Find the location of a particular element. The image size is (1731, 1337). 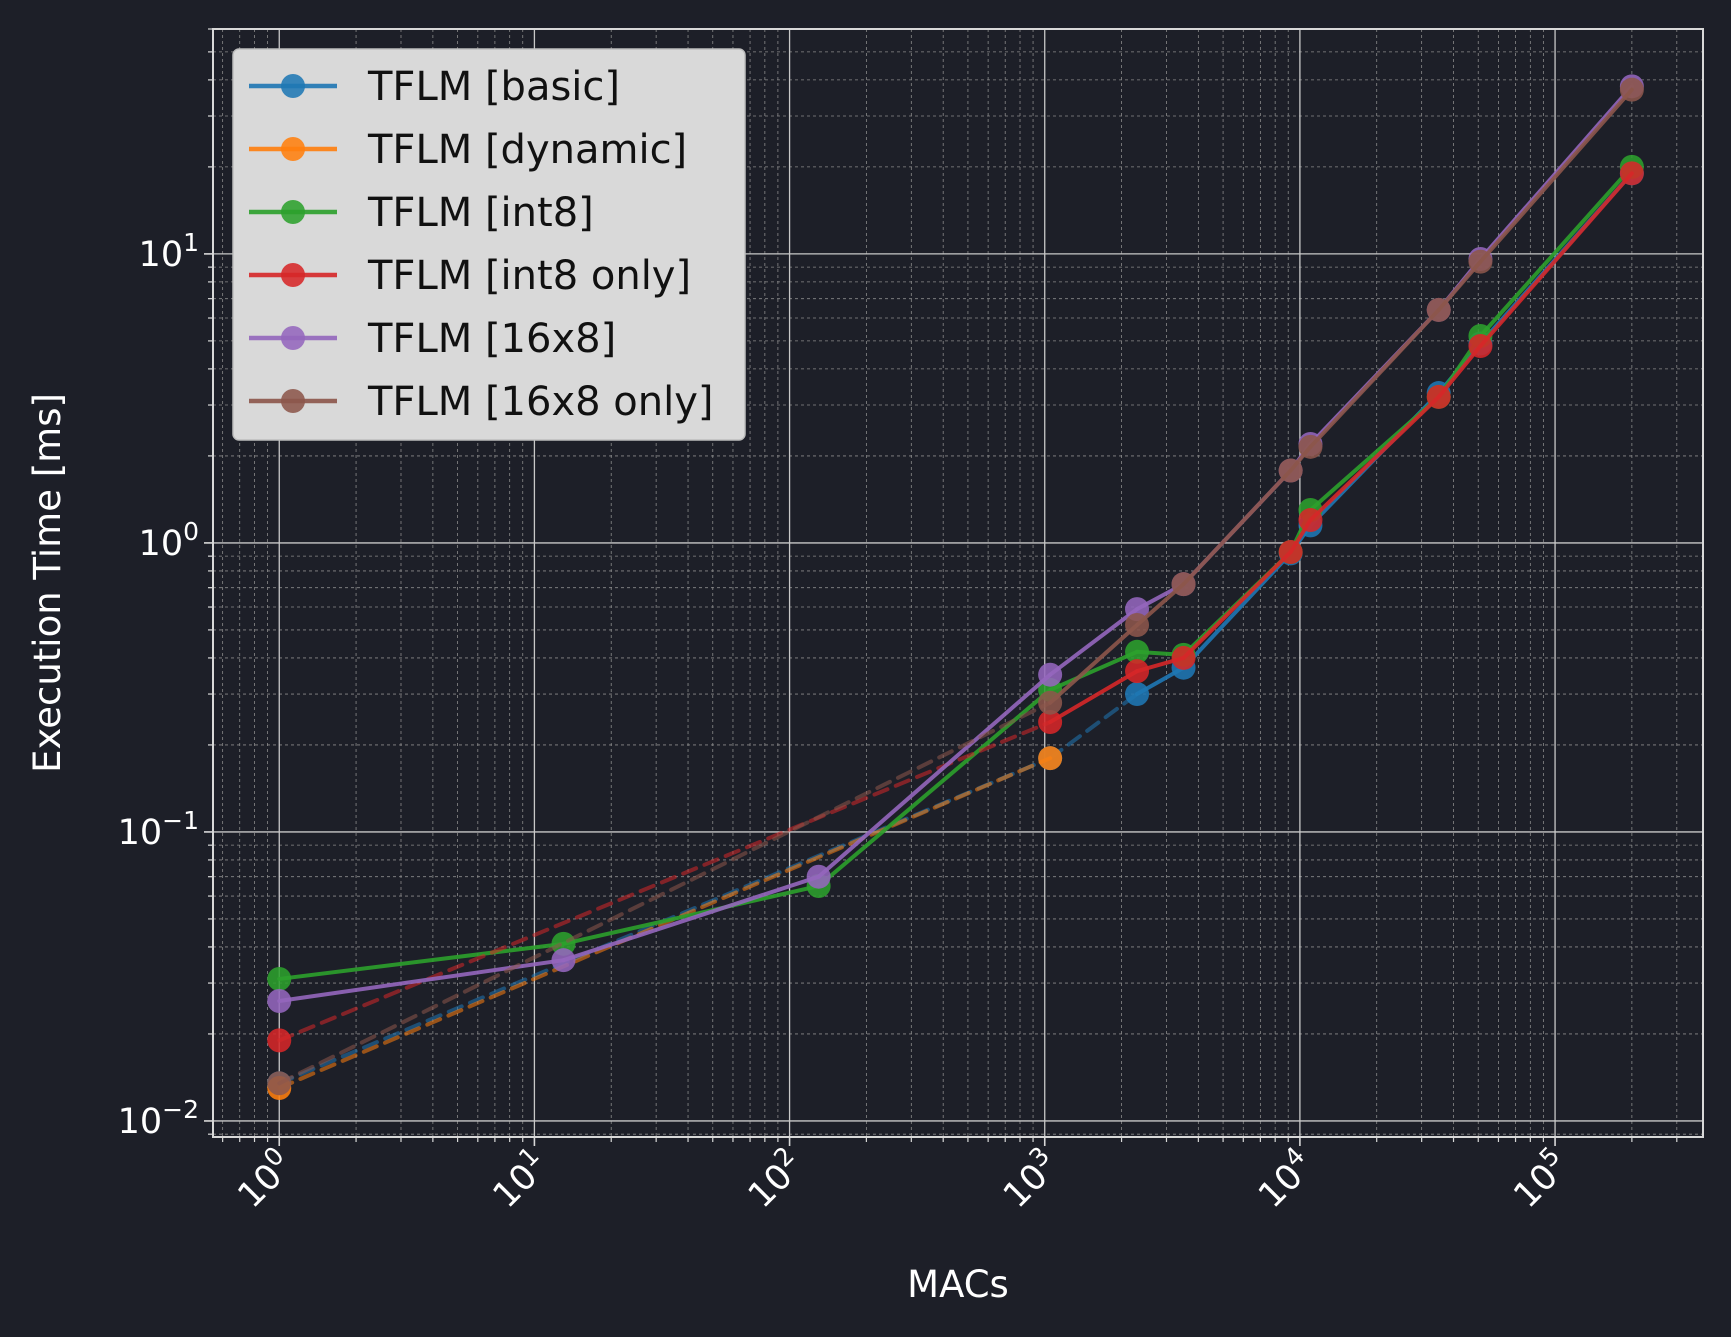

legend-label: TFLM [int8] is located at coordinates (480, 213).